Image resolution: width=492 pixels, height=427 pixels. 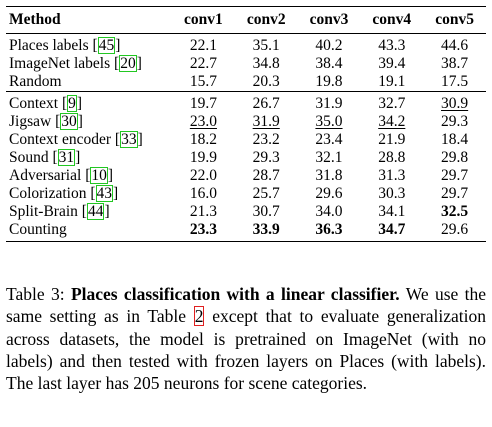 I want to click on value-text: 33.9, so click(x=266, y=229).